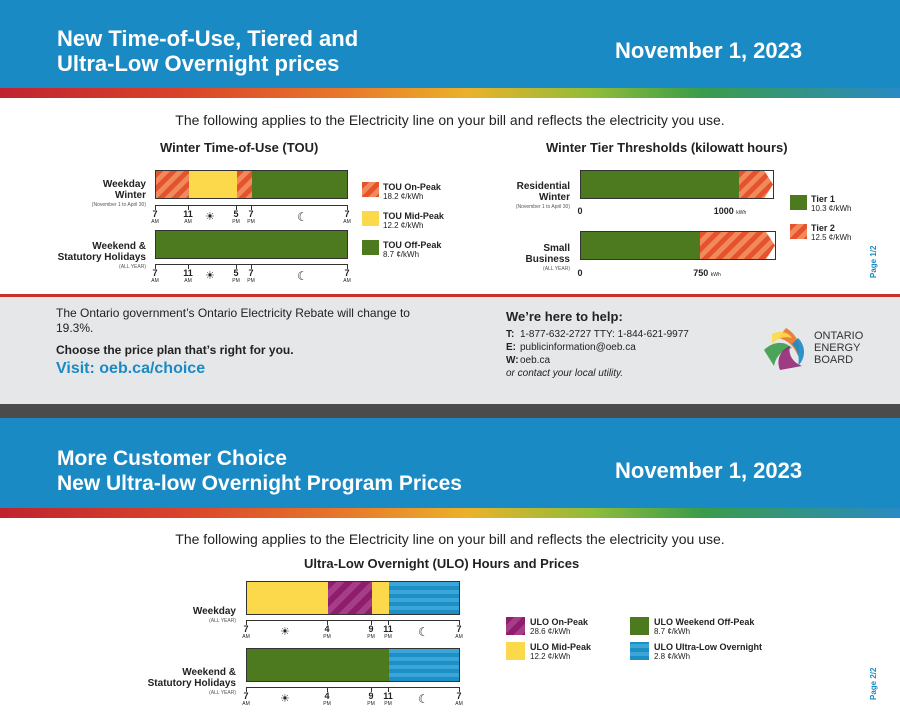  Describe the element at coordinates (172, 184) in the screenshot. I see `tou-weekday-segment-on-peak-am` at that location.